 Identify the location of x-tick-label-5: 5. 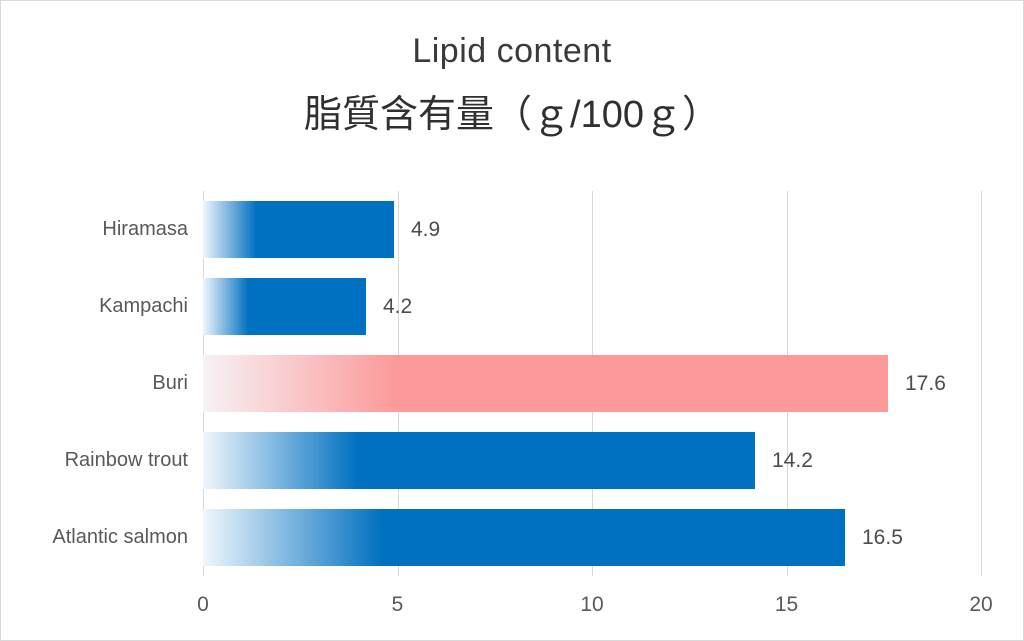
(397, 604).